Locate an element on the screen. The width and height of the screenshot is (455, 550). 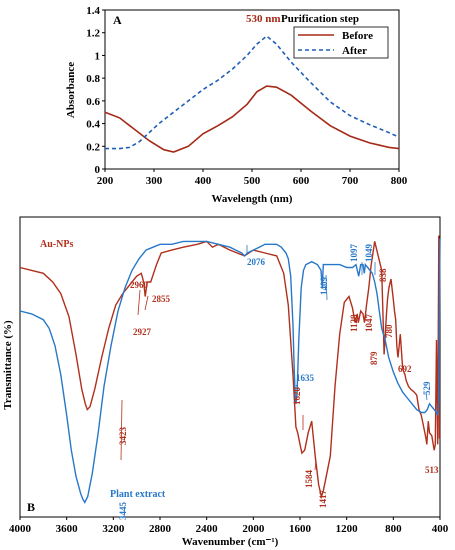
panel-a-legend: Purification step Before After is located at coordinates (335, 36).